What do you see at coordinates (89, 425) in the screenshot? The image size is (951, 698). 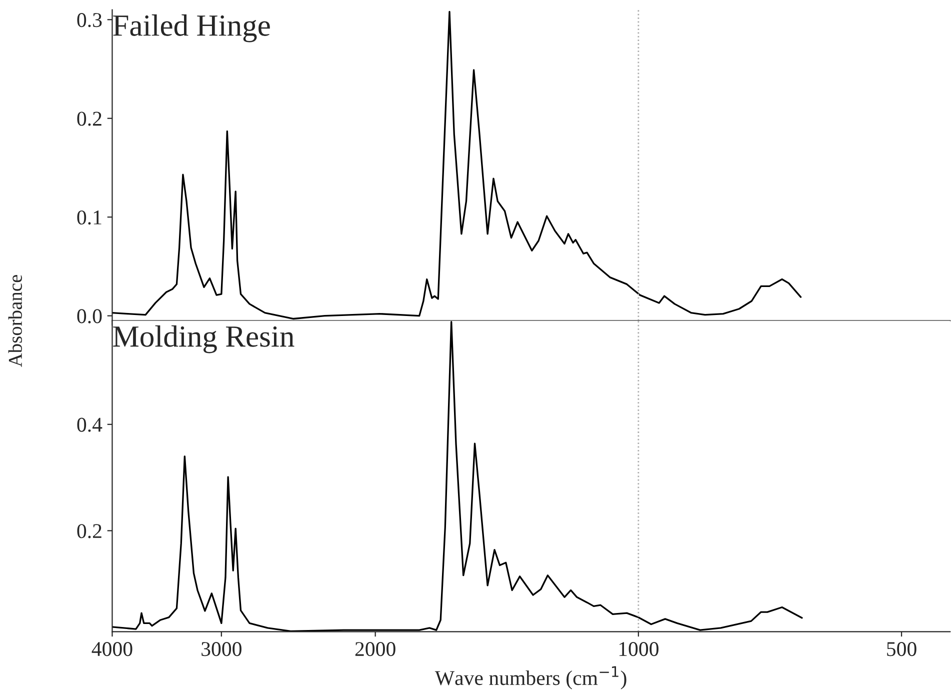 I see `y-tick-label: 0.4` at bounding box center [89, 425].